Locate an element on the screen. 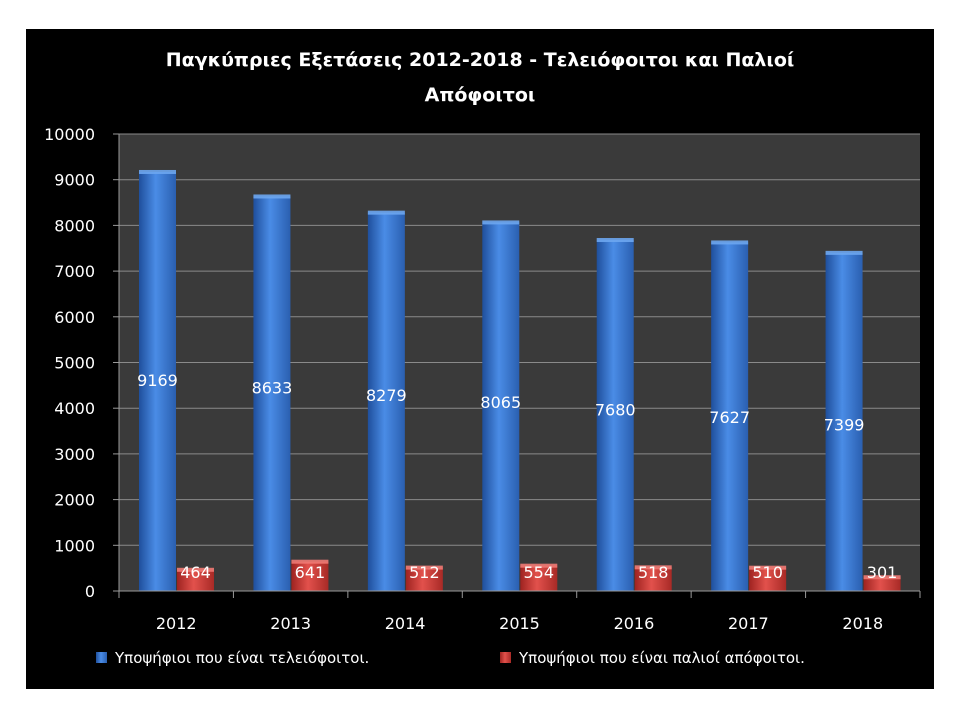 The width and height of the screenshot is (960, 720). data-label-series-2: 464 is located at coordinates (195, 572).